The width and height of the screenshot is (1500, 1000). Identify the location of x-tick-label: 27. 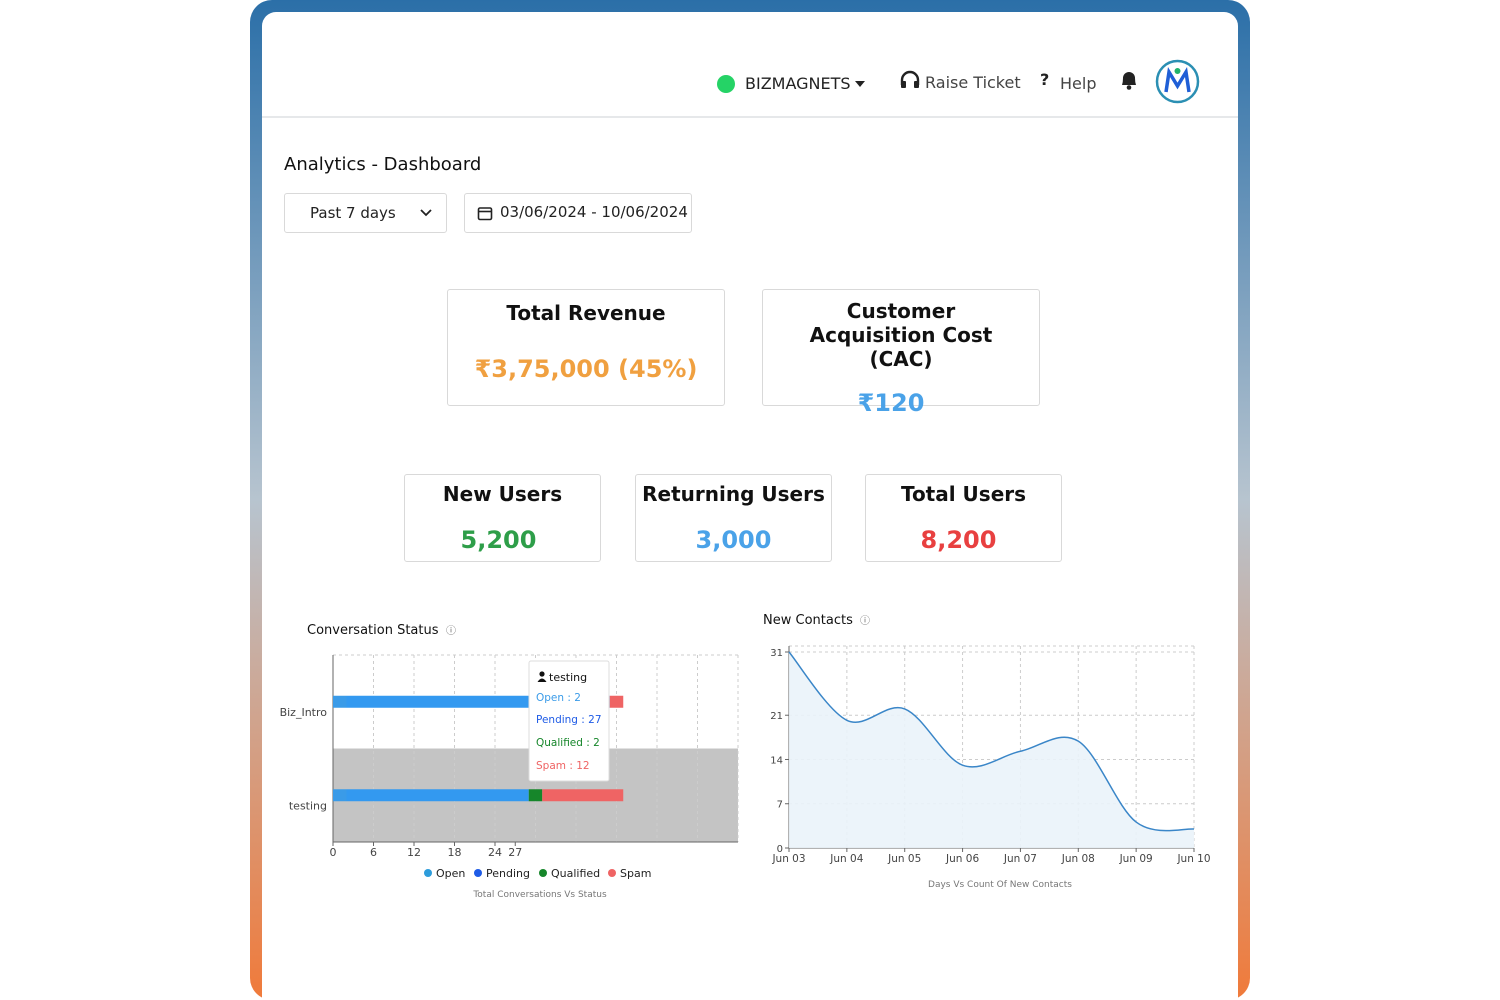
(515, 852).